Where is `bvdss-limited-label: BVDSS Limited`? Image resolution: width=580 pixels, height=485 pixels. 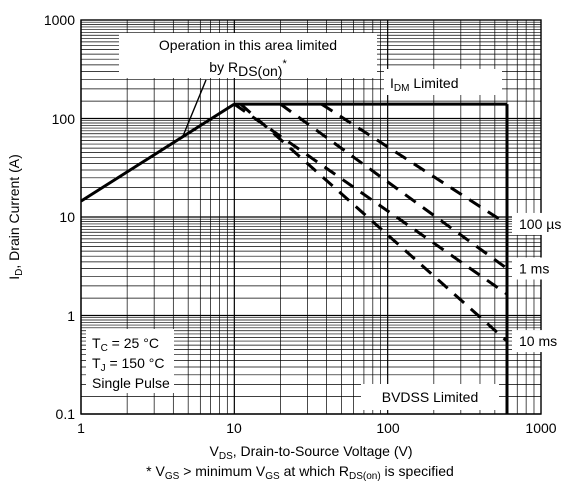 bvdss-limited-label: BVDSS Limited is located at coordinates (430, 397).